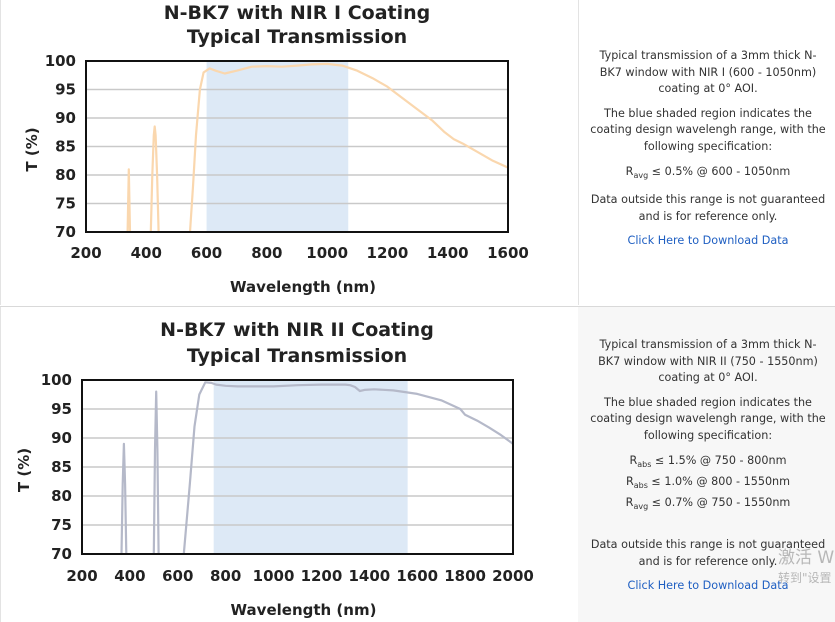 This screenshot has width=835, height=622. What do you see at coordinates (708, 503) in the screenshot?
I see `spec-item: Ravg ≤ 0.7% @ 750 - 1550nm` at bounding box center [708, 503].